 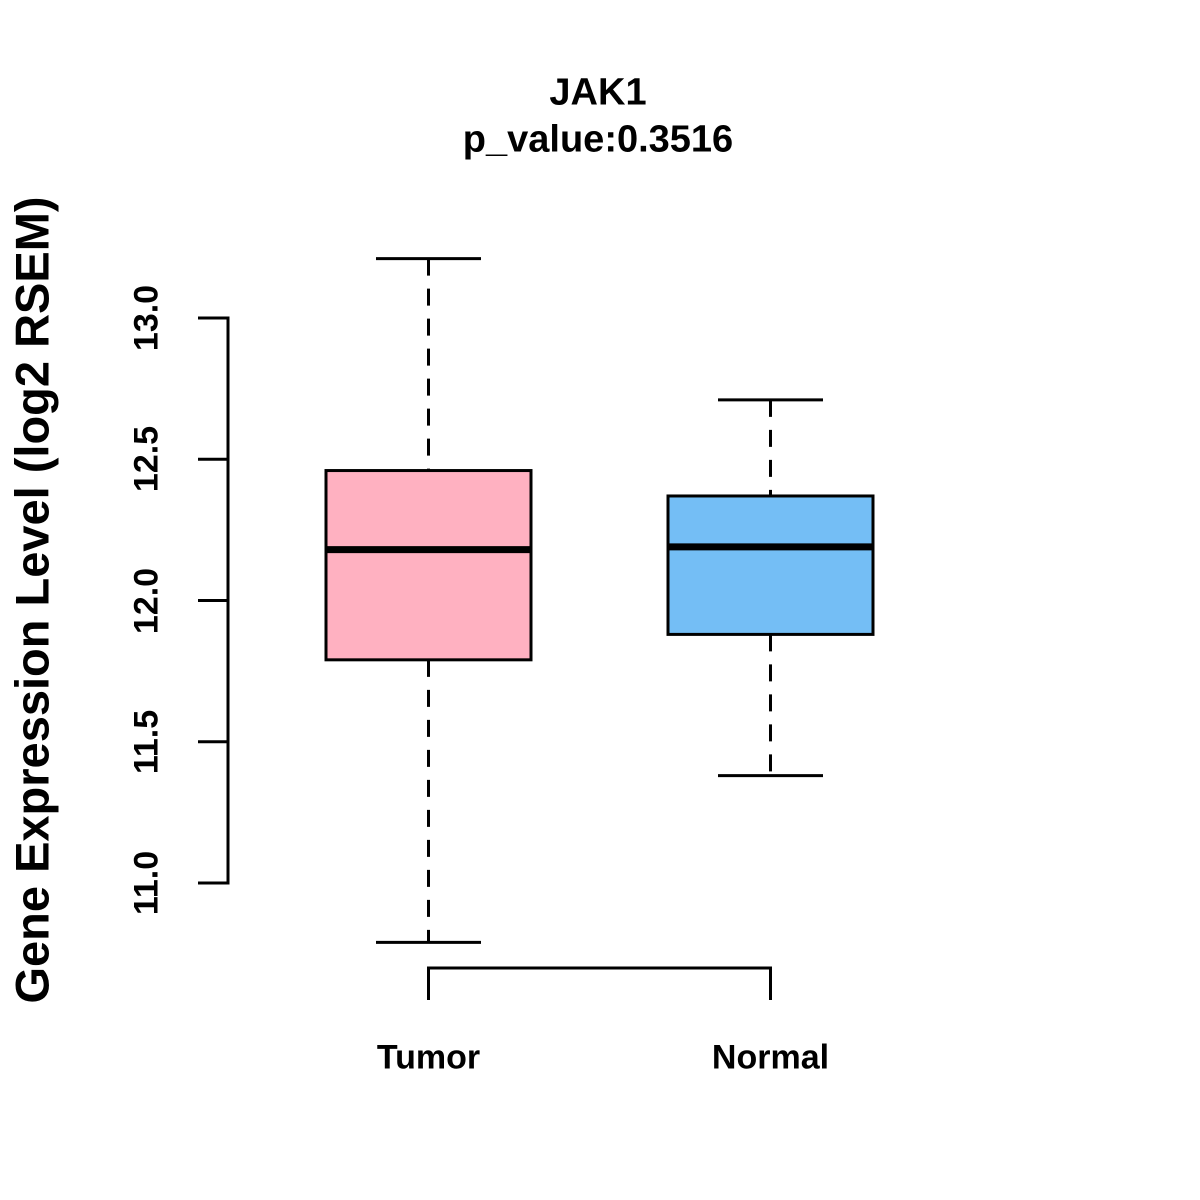 What do you see at coordinates (146, 883) in the screenshot?
I see `y-tick-label: 11.0` at bounding box center [146, 883].